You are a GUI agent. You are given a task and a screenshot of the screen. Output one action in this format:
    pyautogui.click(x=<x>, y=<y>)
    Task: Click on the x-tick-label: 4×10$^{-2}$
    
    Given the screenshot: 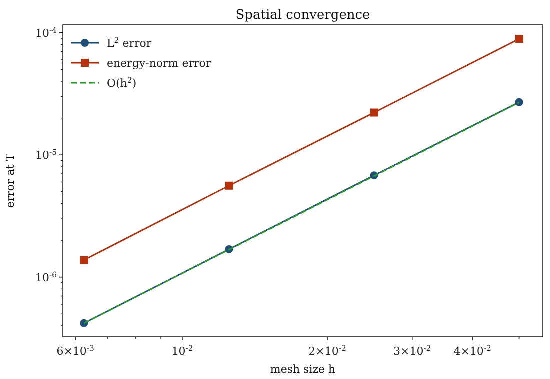 What is the action you would take?
    pyautogui.click(x=473, y=351)
    